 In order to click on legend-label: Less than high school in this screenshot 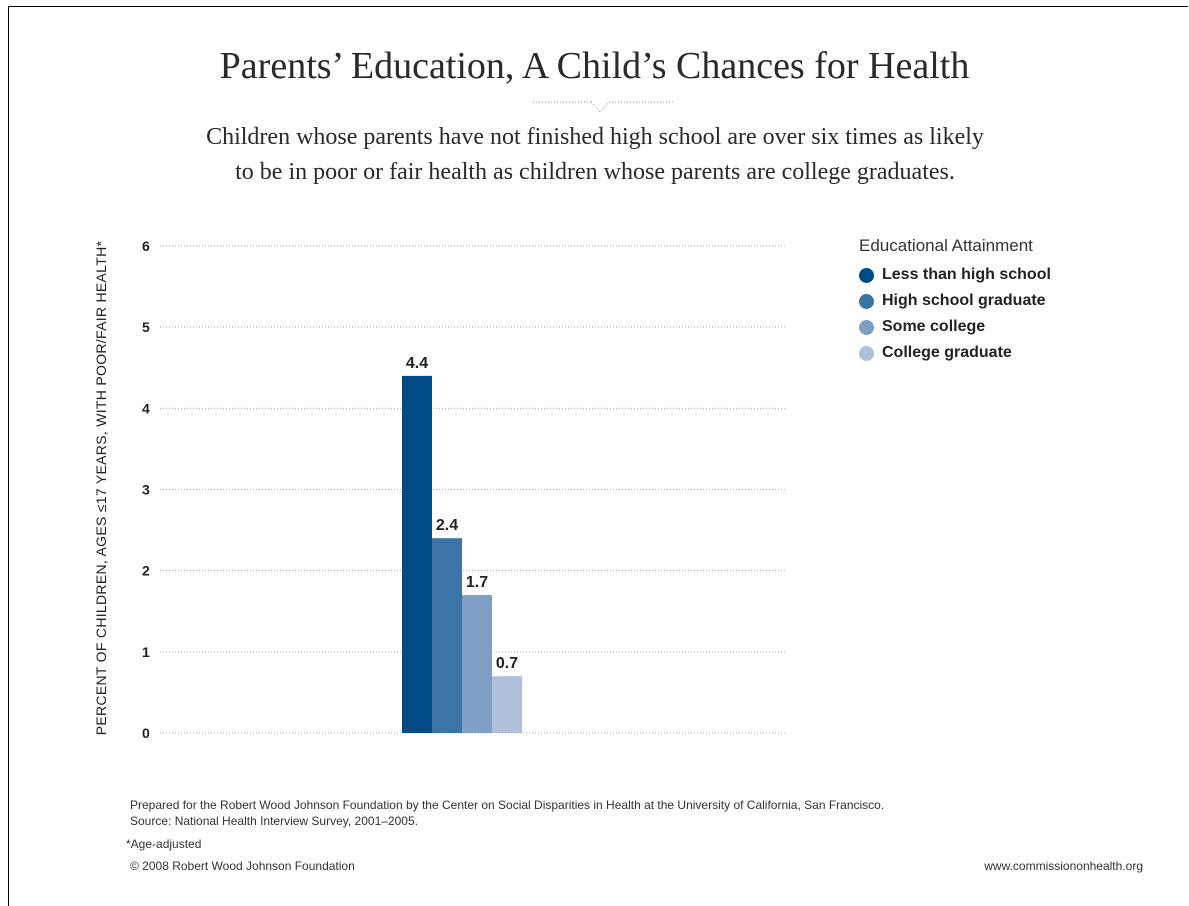, I will do `click(966, 274)`.